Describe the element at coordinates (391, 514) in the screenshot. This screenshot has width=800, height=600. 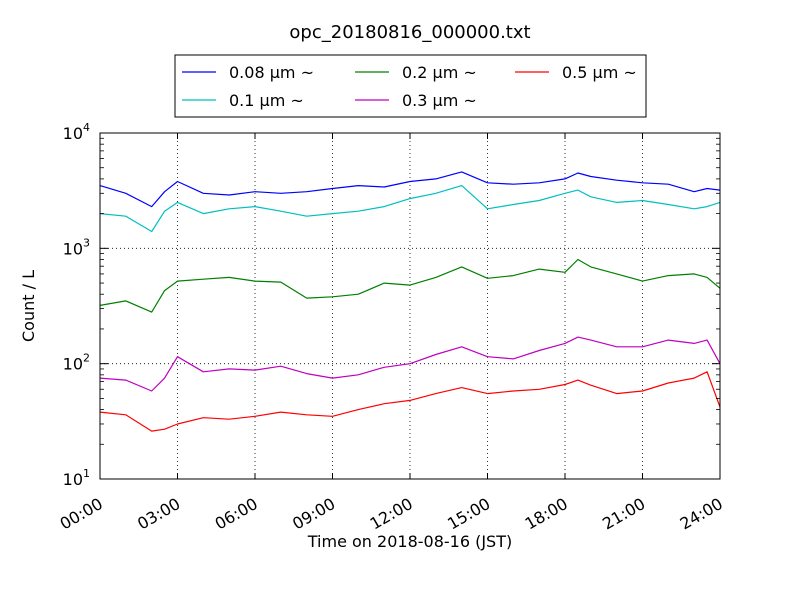
I see `x-tick-label: 12:00` at that location.